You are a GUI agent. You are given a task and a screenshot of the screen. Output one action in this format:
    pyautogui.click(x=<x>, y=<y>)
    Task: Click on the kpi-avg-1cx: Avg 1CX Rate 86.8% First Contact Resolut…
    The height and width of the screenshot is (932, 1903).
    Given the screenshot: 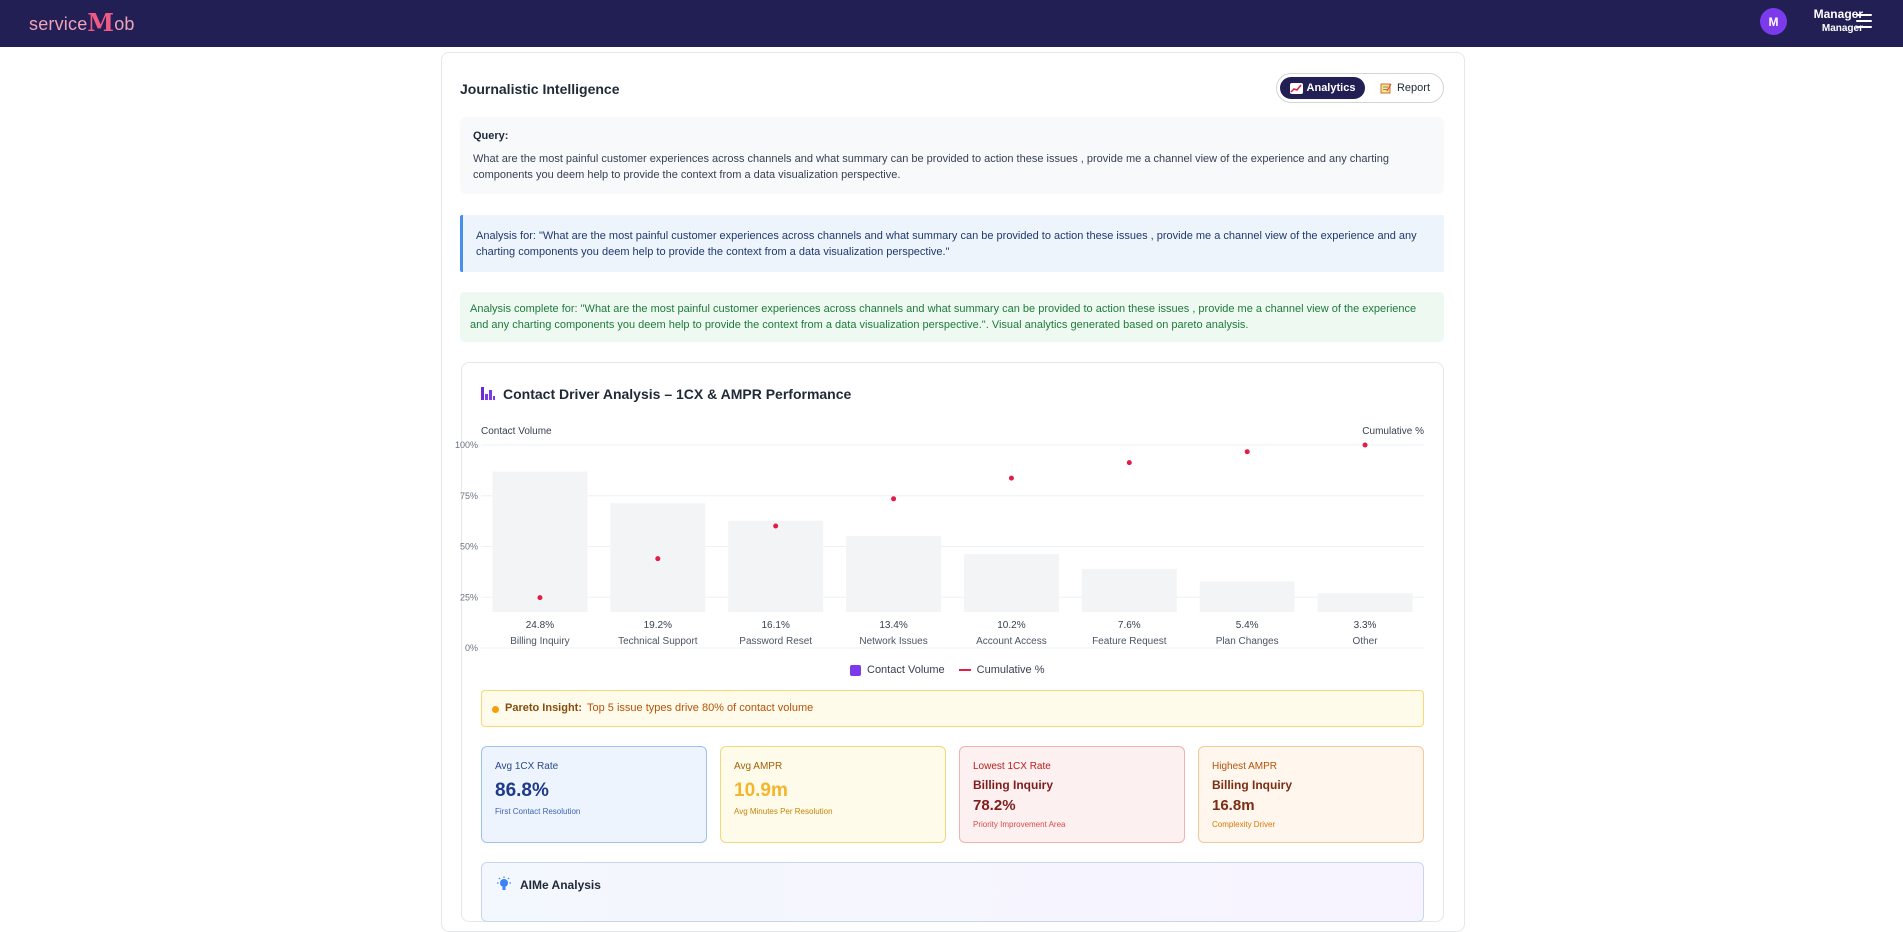 What is the action you would take?
    pyautogui.click(x=594, y=794)
    